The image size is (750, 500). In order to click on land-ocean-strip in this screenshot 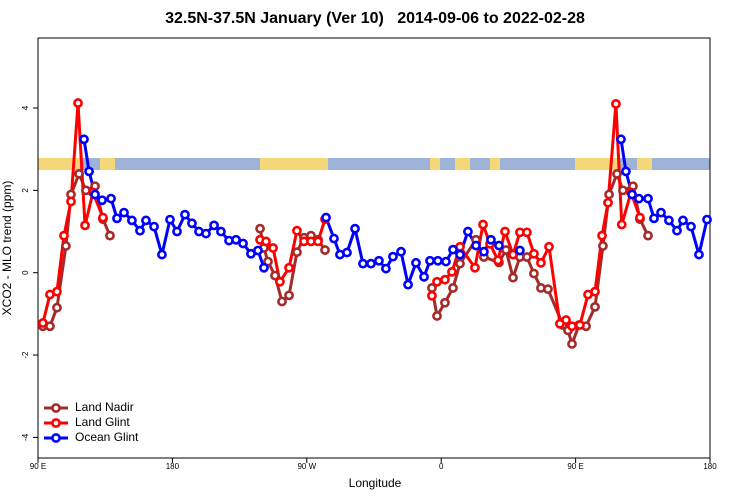, I will do `click(374, 164)`.